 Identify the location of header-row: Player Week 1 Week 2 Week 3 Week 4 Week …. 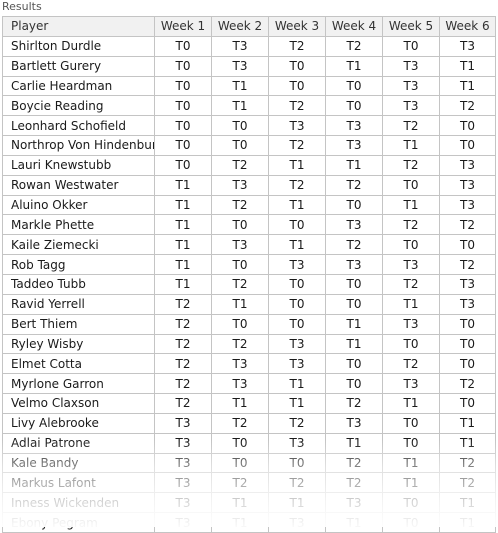
(249, 26).